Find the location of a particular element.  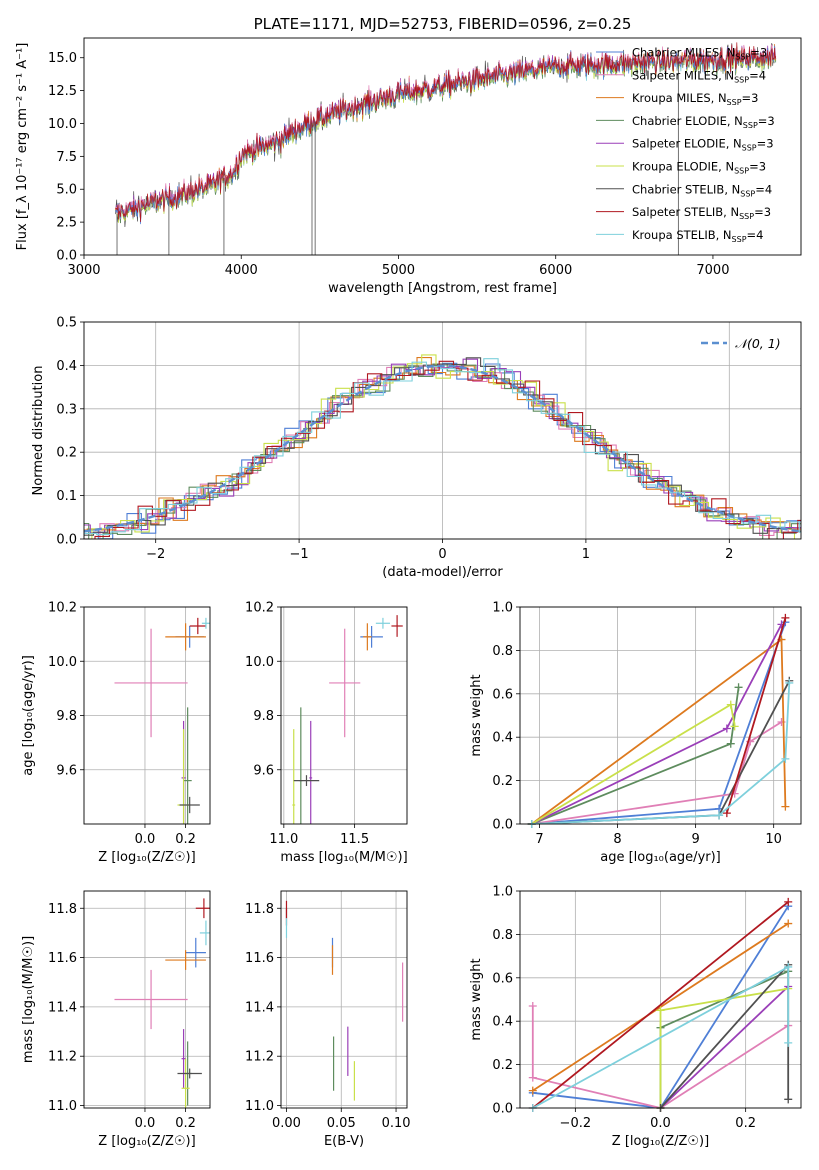

histogram-chabrier_stelib is located at coordinates (442, 446).